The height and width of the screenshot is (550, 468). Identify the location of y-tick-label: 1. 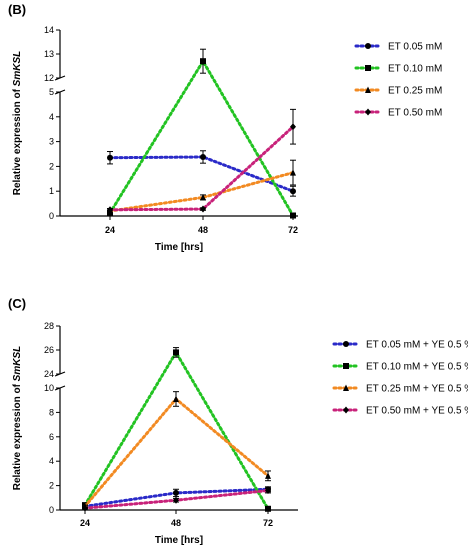
(51, 191).